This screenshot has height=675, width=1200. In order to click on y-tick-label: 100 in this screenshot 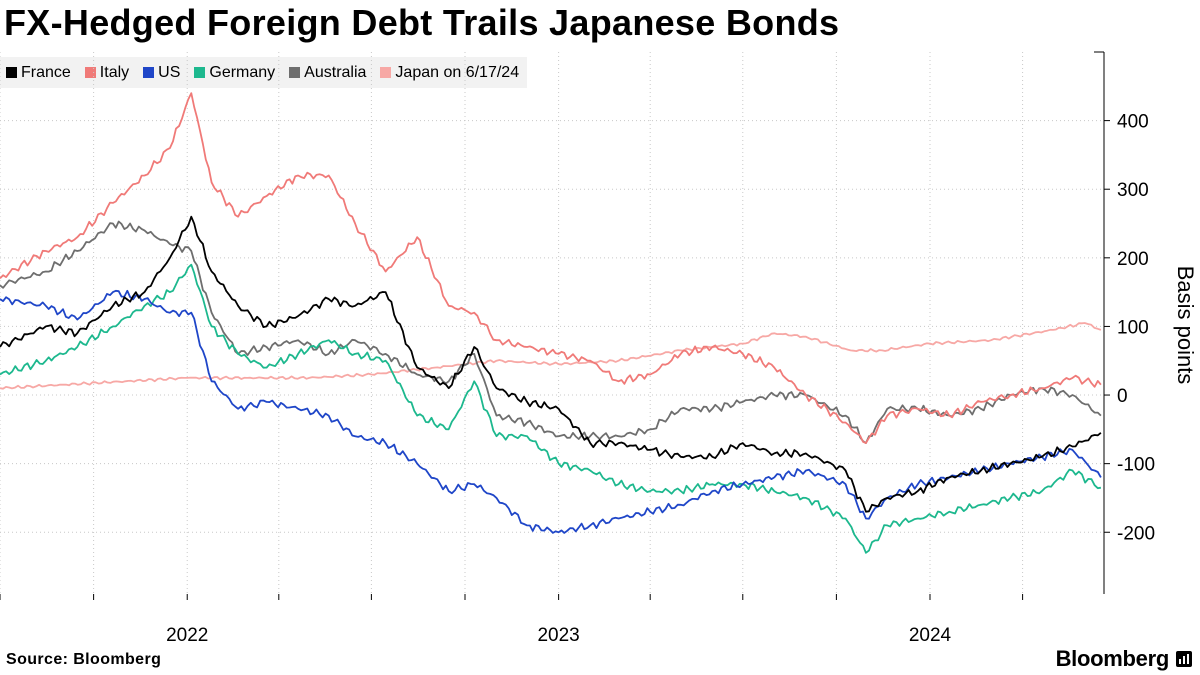, I will do `click(1133, 327)`.